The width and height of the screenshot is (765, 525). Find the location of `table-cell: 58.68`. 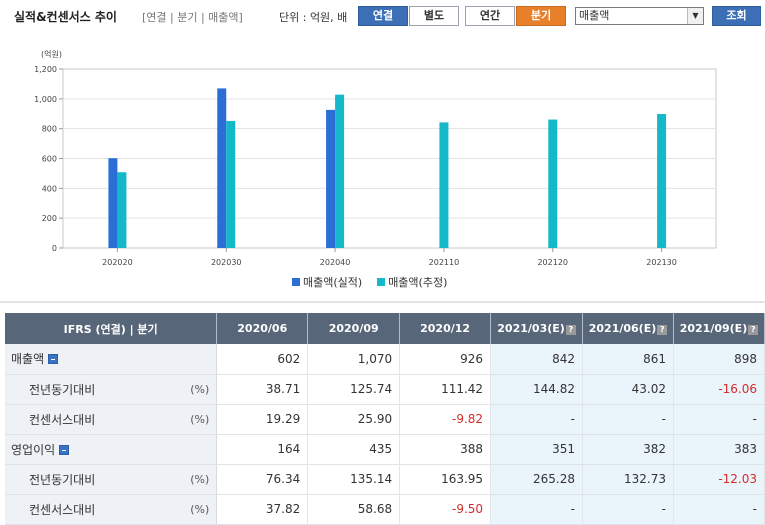

table-cell: 58.68 is located at coordinates (354, 509).